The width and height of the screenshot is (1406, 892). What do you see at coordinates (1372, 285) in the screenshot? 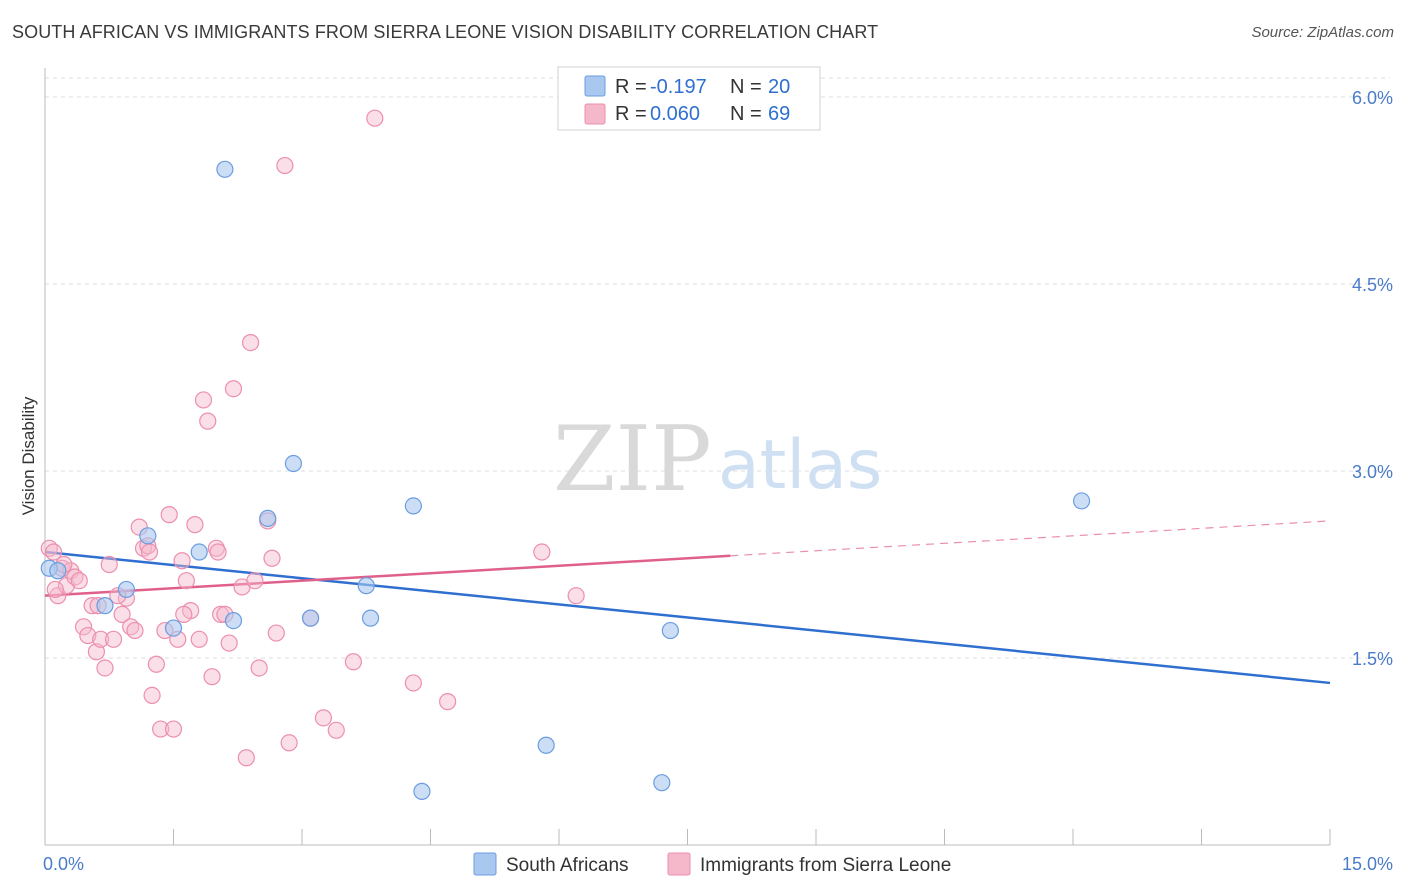
I see `y-tick-label: 4.5%` at bounding box center [1372, 285].